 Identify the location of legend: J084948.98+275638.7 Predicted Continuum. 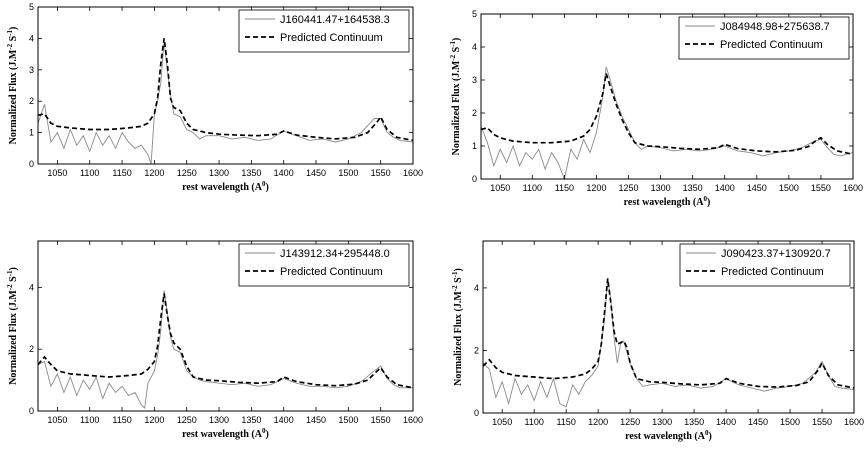
(764, 38).